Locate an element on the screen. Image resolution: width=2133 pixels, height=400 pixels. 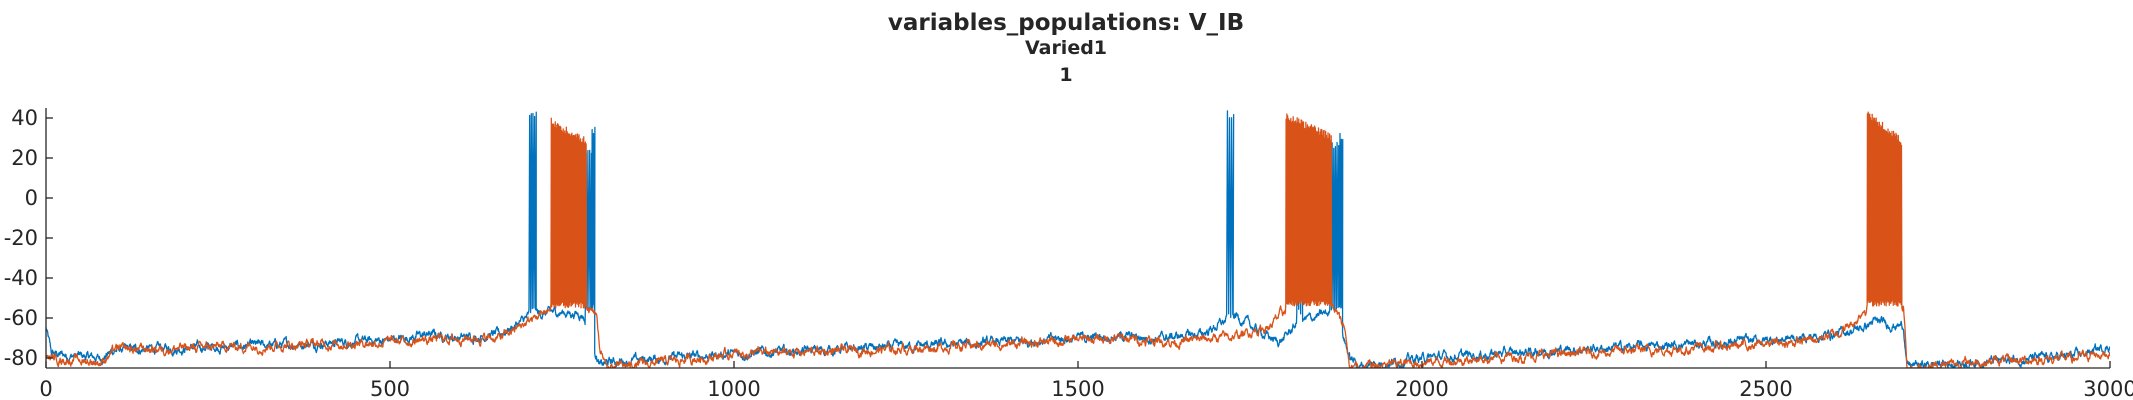
chart-subtitle-2: 1 is located at coordinates (1065, 75).